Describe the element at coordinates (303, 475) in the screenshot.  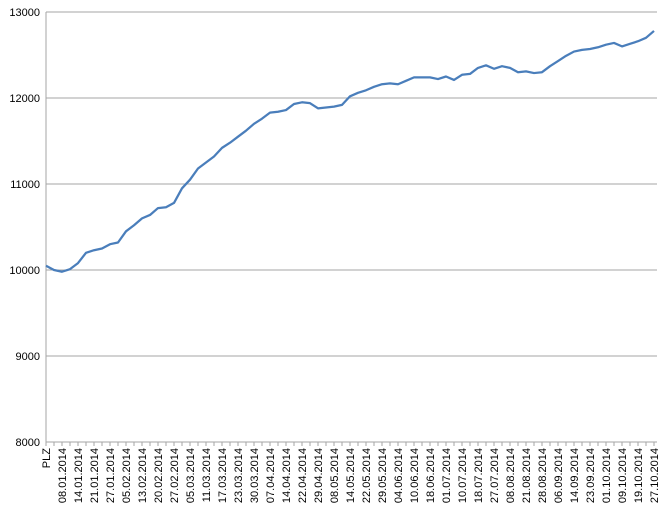
I see `x-tick-label: 22.04.2014` at that location.